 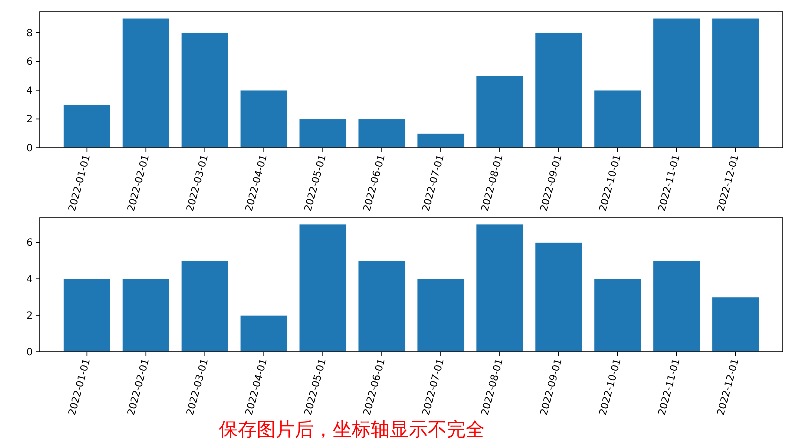 I want to click on text: 保存图片后，坐标轴显示不完全, so click(x=352, y=430).